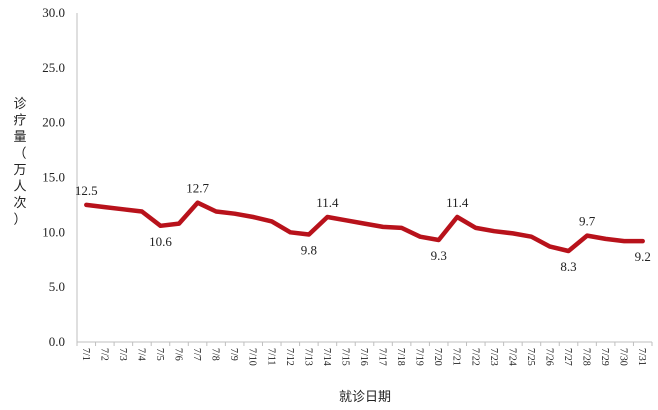 The width and height of the screenshot is (658, 410). I want to click on y-axis-title-char: 次, so click(19, 203).